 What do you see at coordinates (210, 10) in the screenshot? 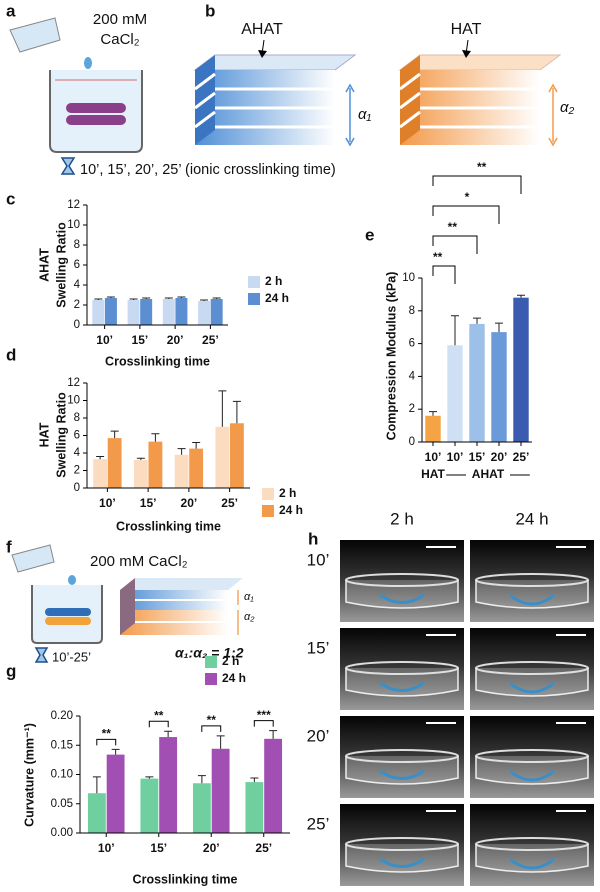
I see `panel-label: b` at bounding box center [210, 10].